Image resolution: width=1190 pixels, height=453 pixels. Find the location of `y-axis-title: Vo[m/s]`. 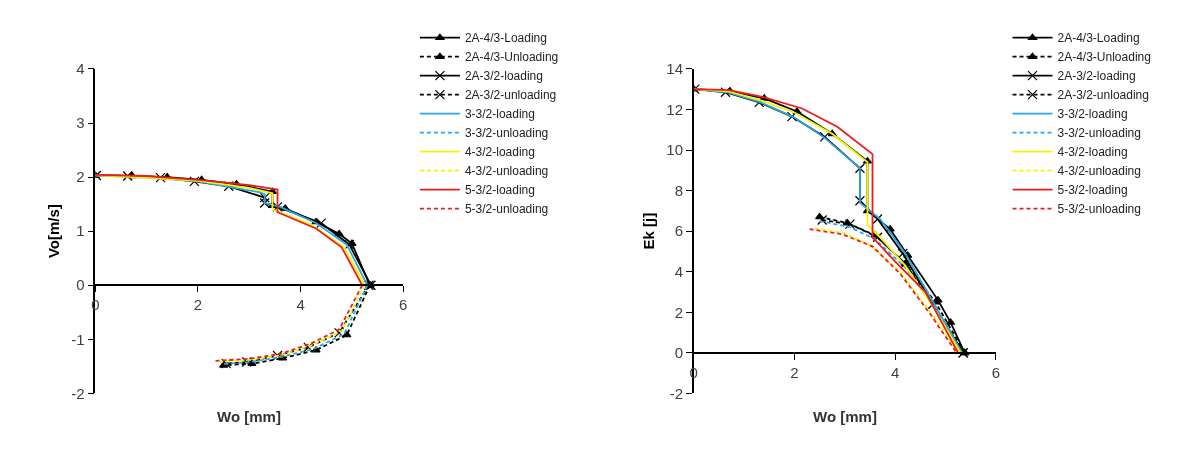

y-axis-title: Vo[m/s] is located at coordinates (53, 231).